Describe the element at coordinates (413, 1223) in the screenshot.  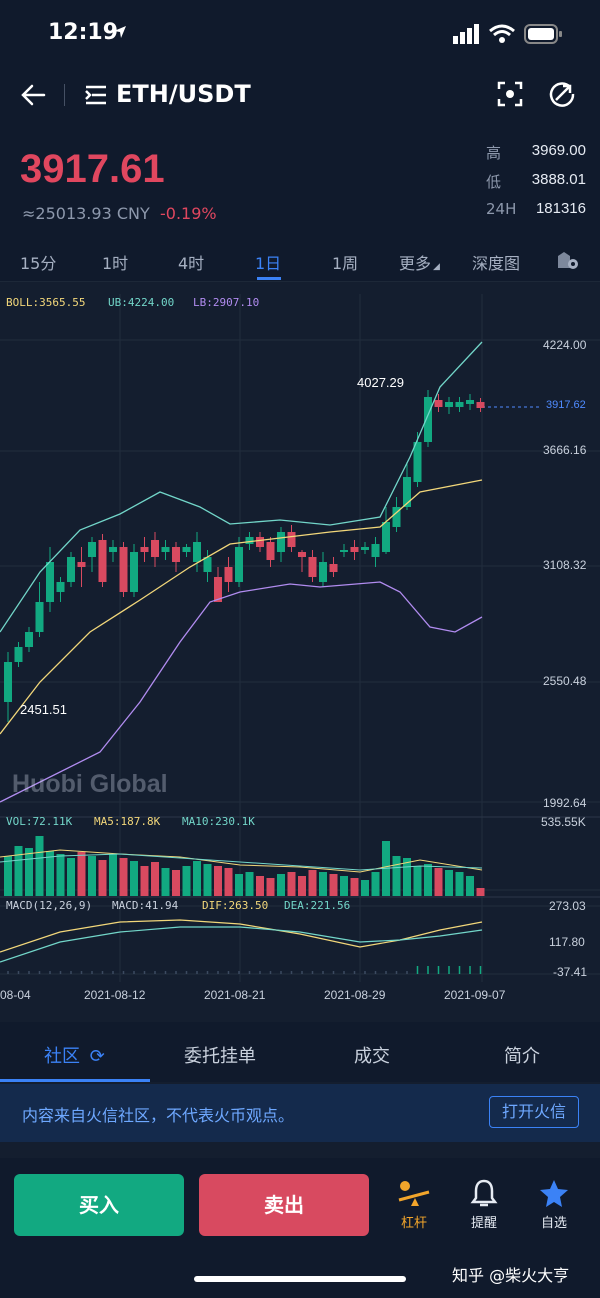
I see `leverage-label: 杠杆` at that location.